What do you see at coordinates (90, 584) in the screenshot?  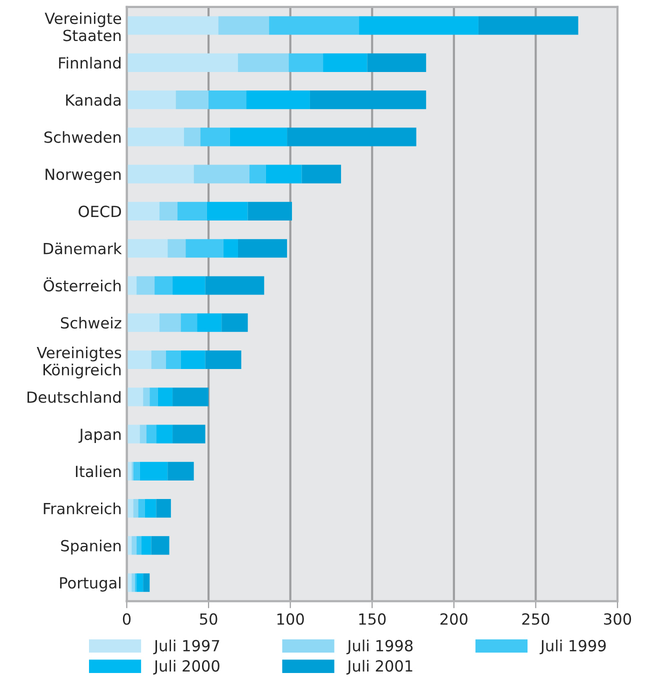 I see `y-tick-label: Portugal` at bounding box center [90, 584].